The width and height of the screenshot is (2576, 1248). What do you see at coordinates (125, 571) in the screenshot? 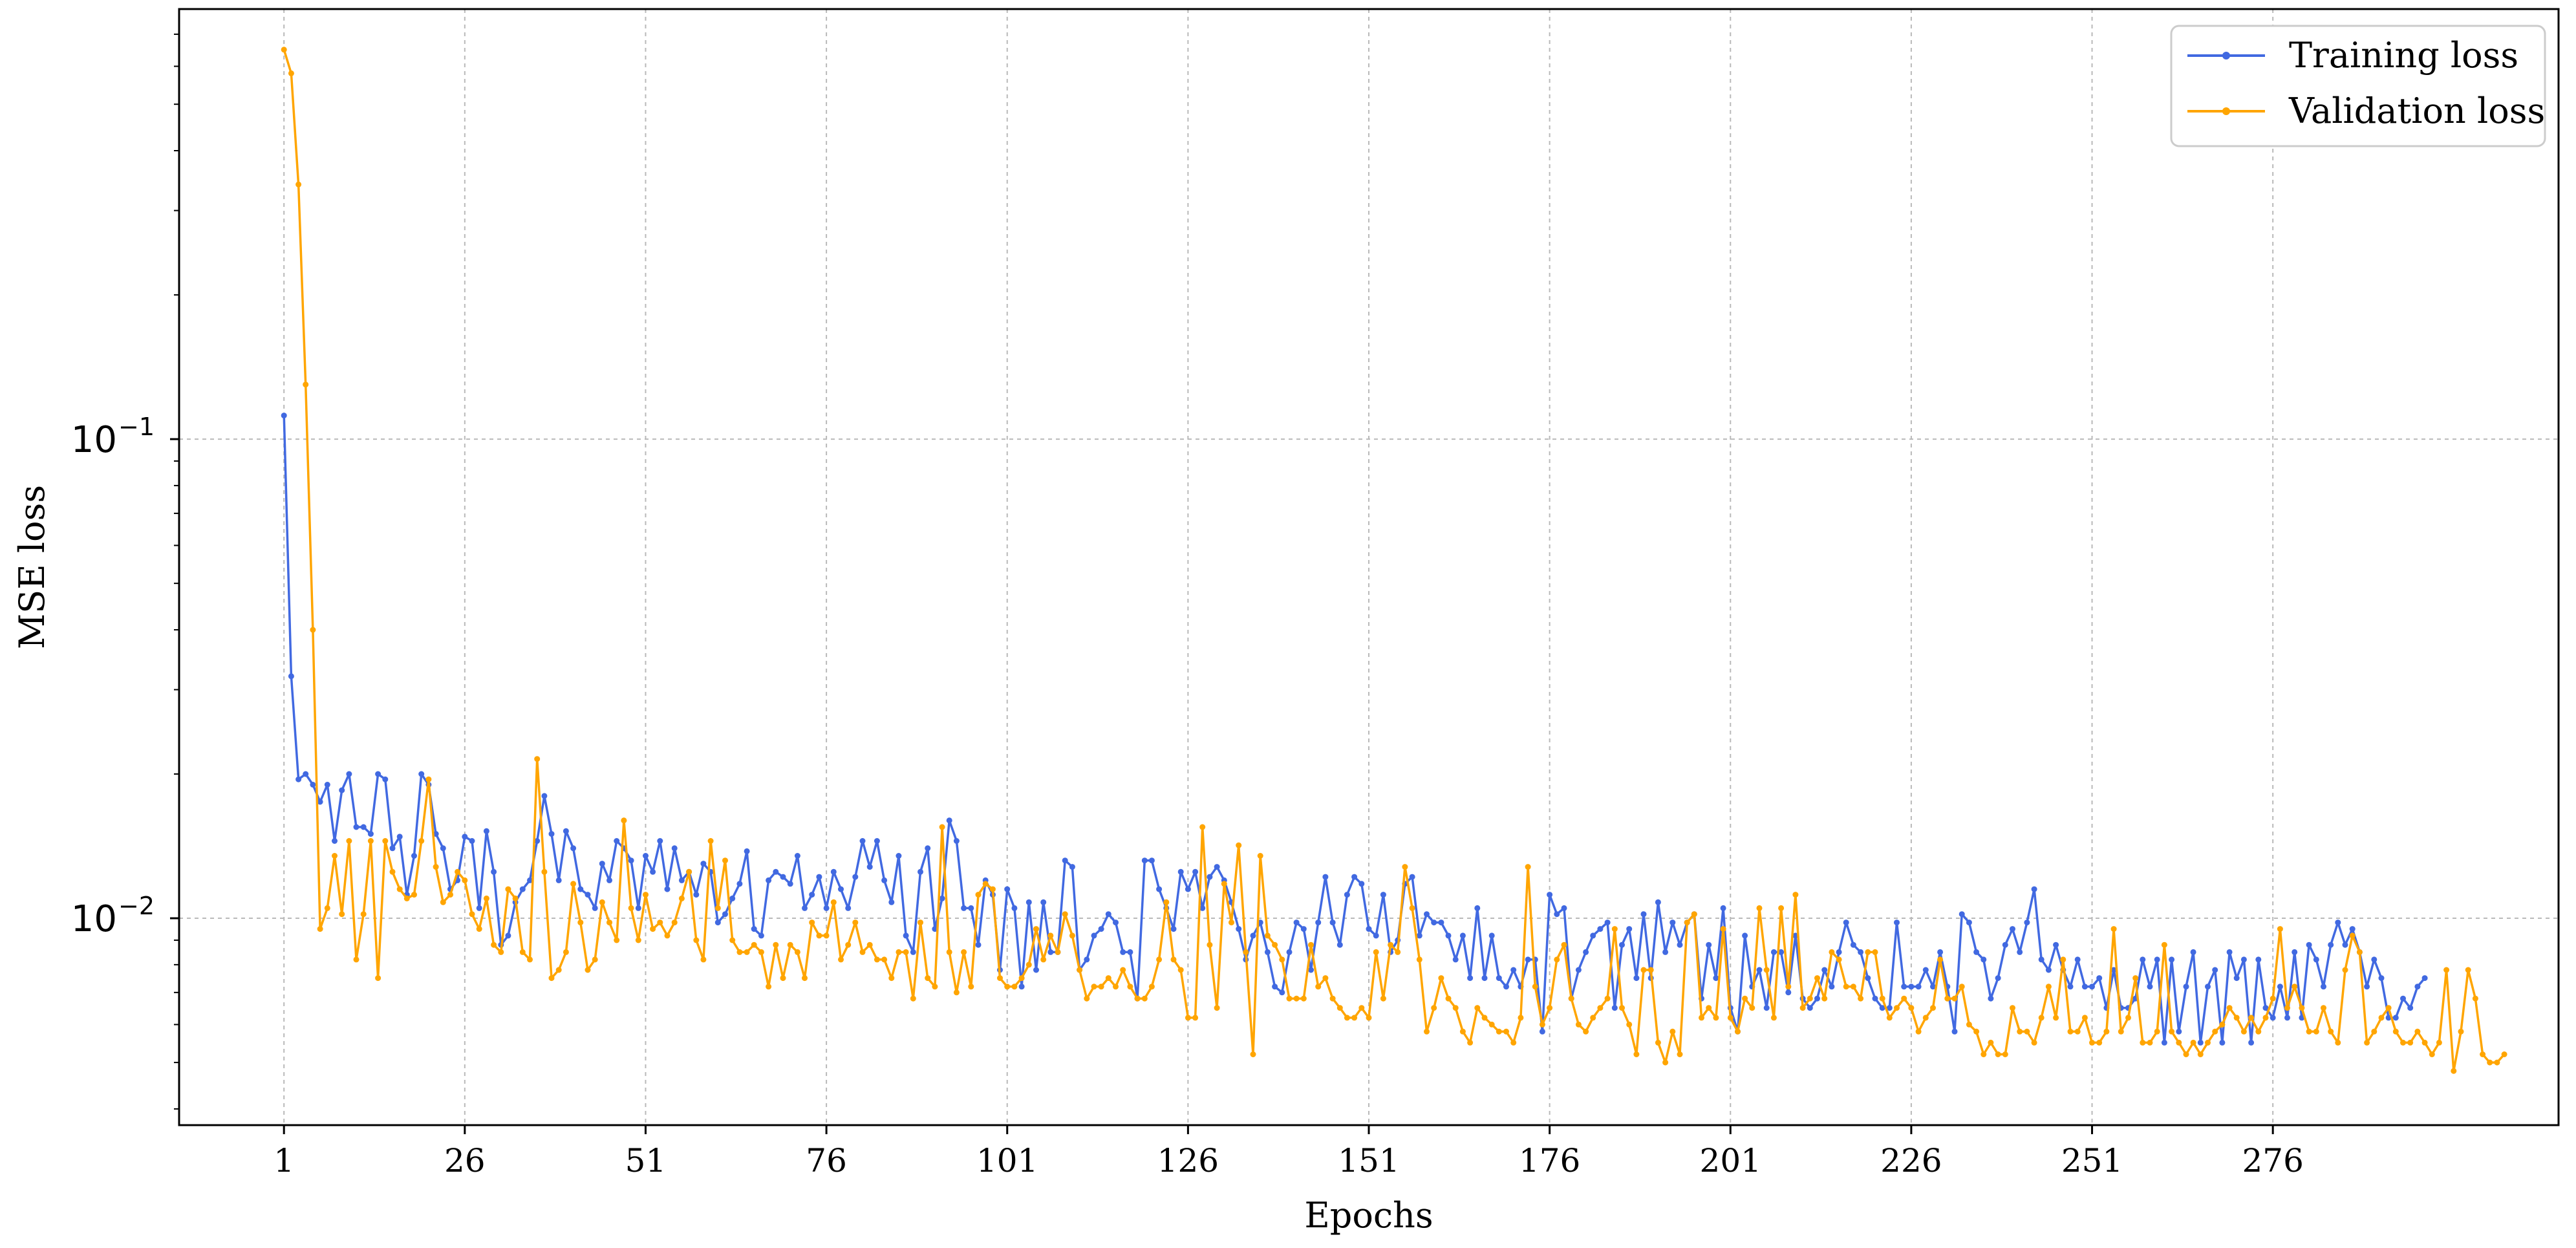
I see `y-axis-ticks: 10−110−2` at bounding box center [125, 571].